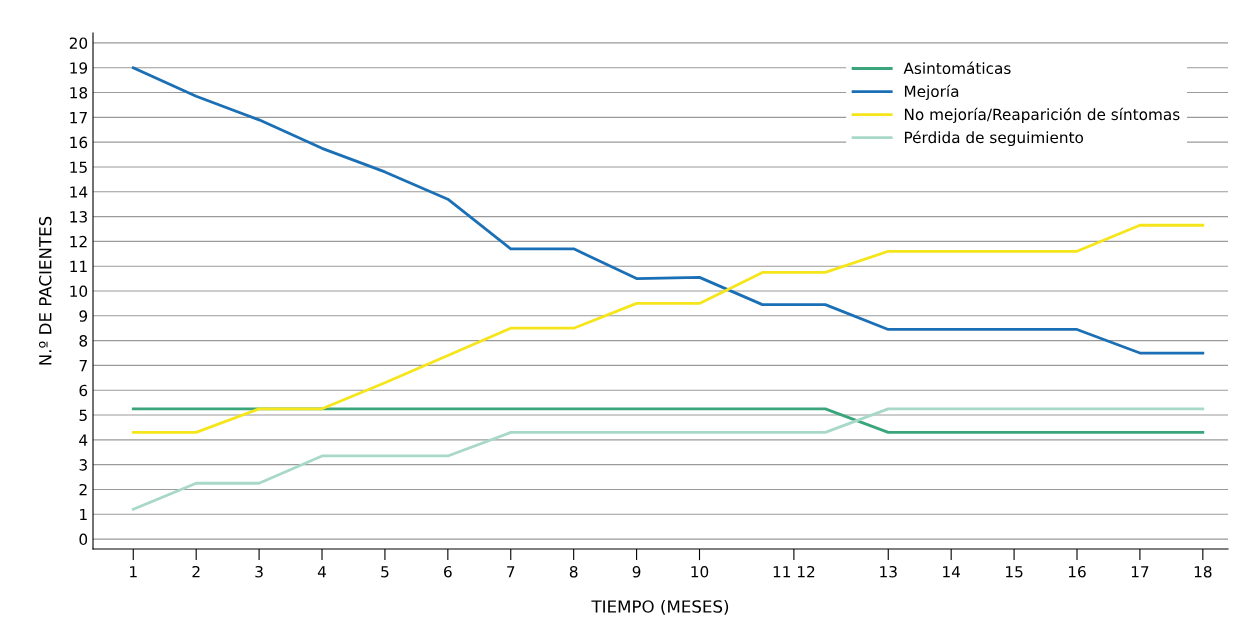 The height and width of the screenshot is (618, 1253). Describe the element at coordinates (83, 539) in the screenshot. I see `y-tick-label: 0` at that location.